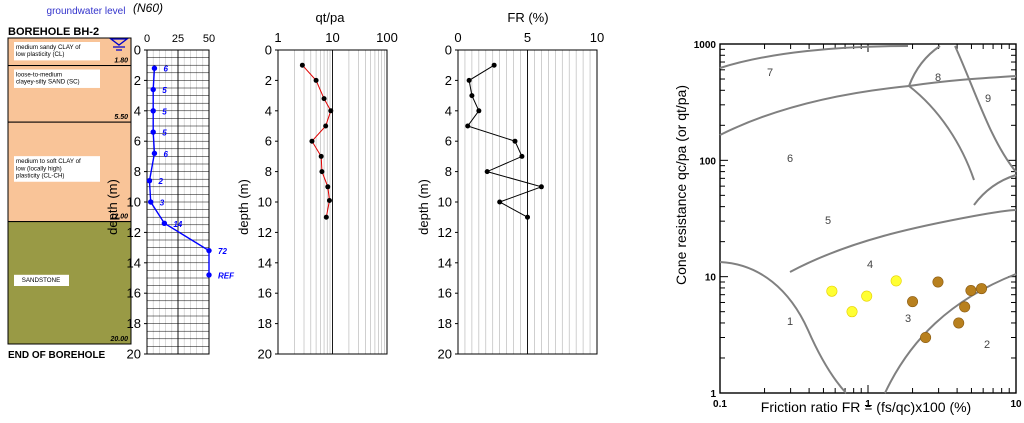 This screenshot has width=1024, height=423. Describe the element at coordinates (868, 404) in the screenshot. I see `x-tick-label: 1` at that location.